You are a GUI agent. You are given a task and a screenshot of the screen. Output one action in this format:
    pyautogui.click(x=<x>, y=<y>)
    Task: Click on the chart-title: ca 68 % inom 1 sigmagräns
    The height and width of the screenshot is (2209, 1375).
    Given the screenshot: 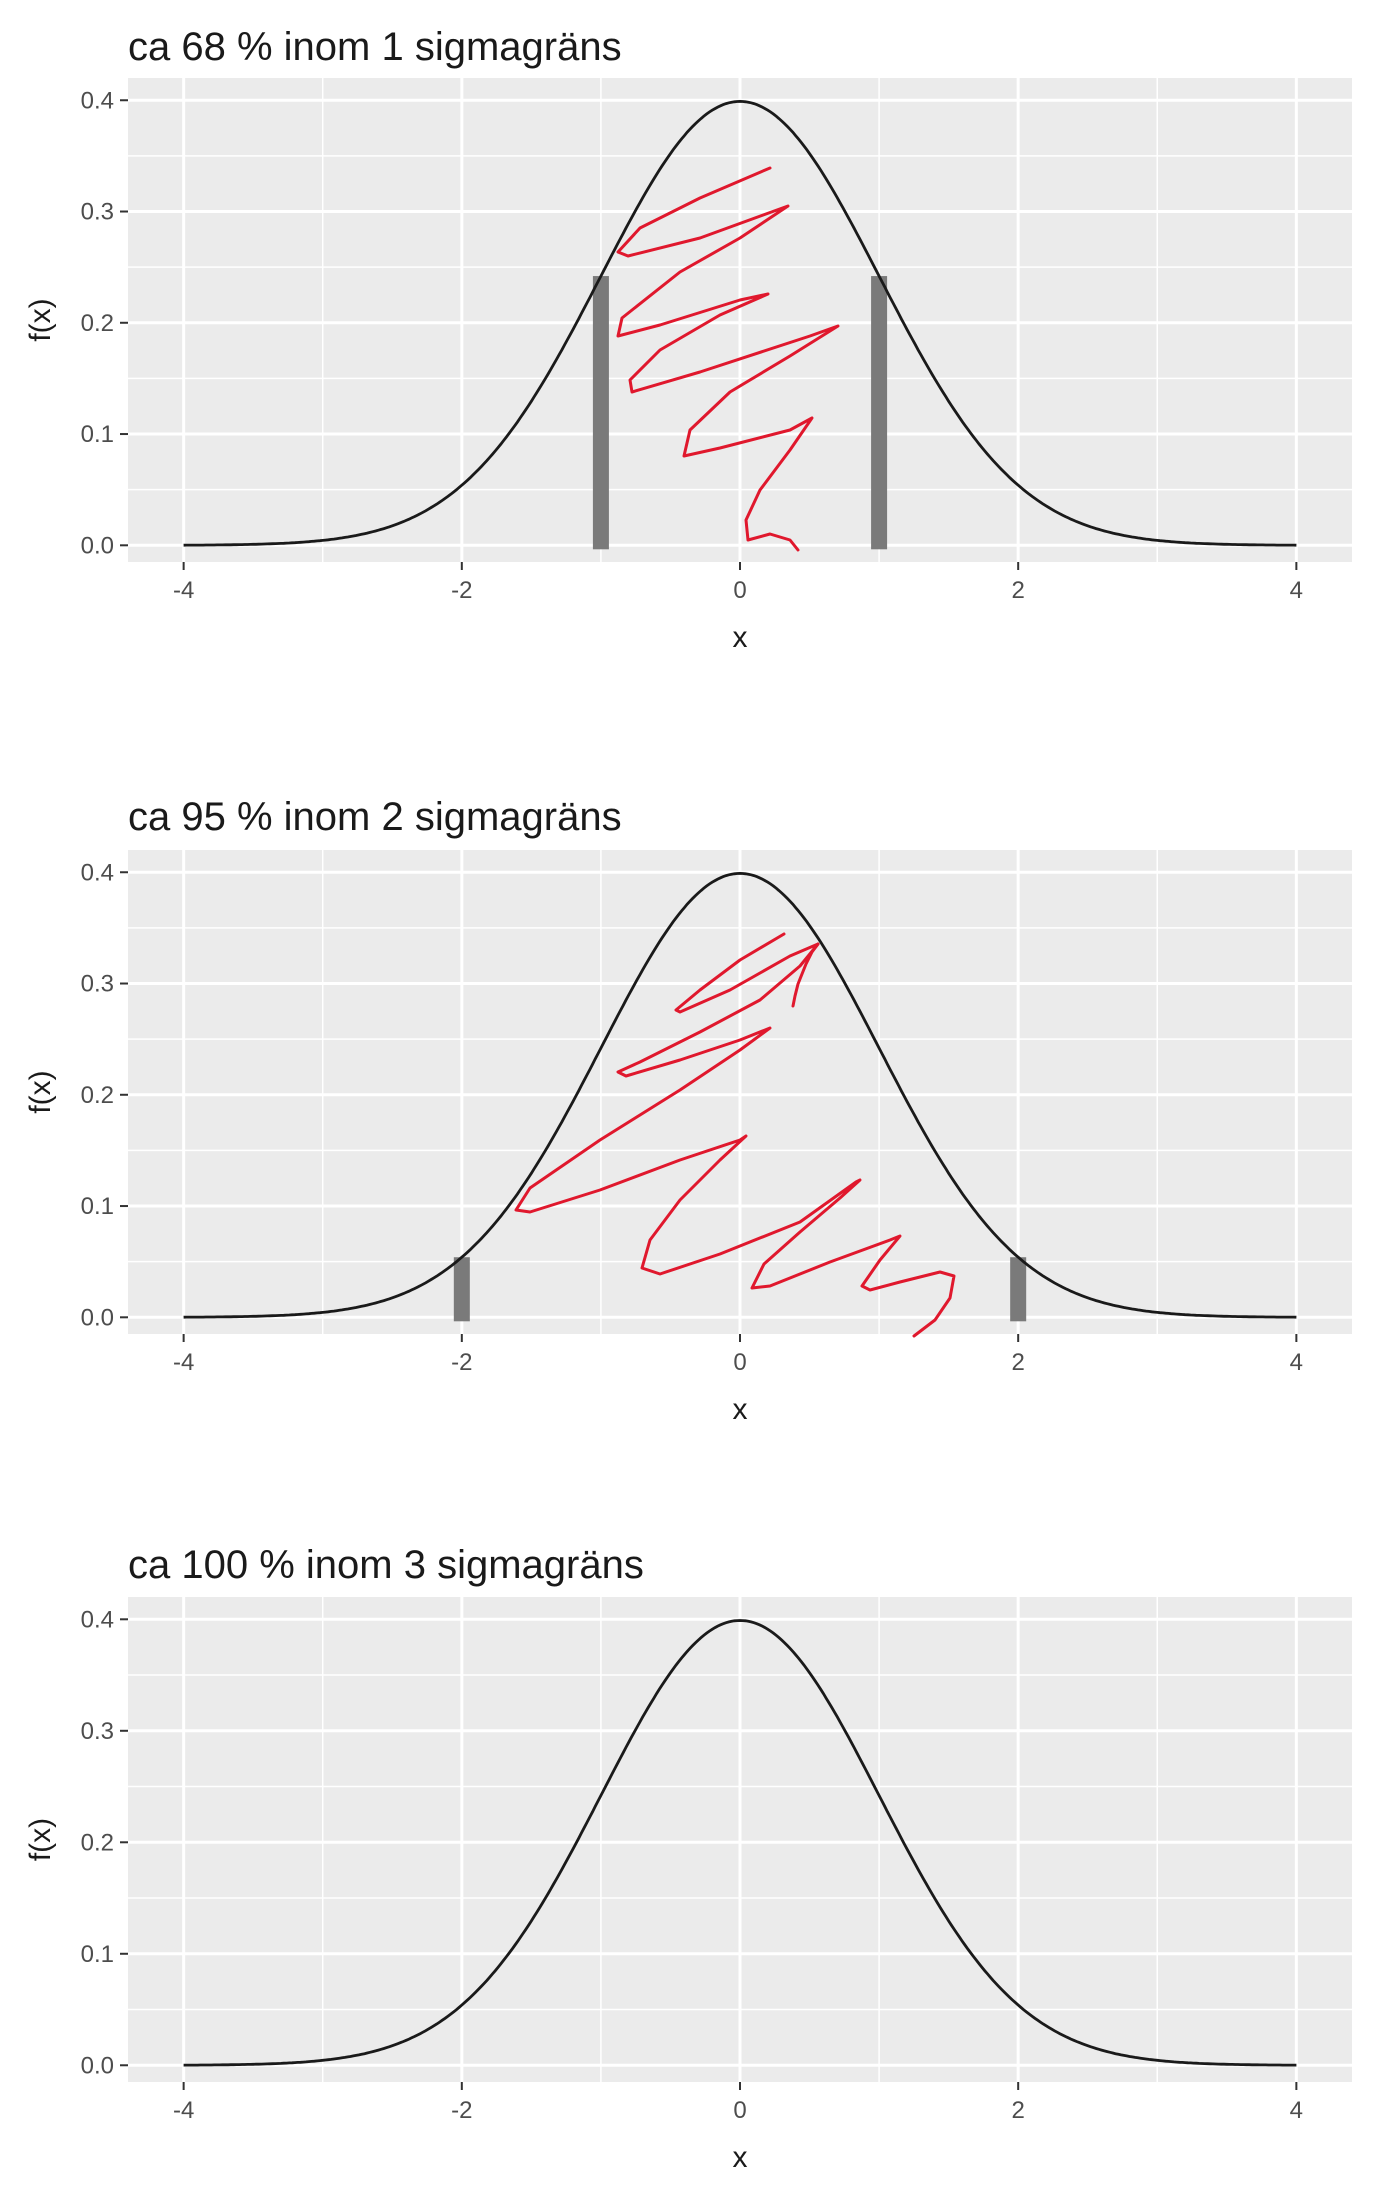 What is the action you would take?
    pyautogui.click(x=375, y=47)
    